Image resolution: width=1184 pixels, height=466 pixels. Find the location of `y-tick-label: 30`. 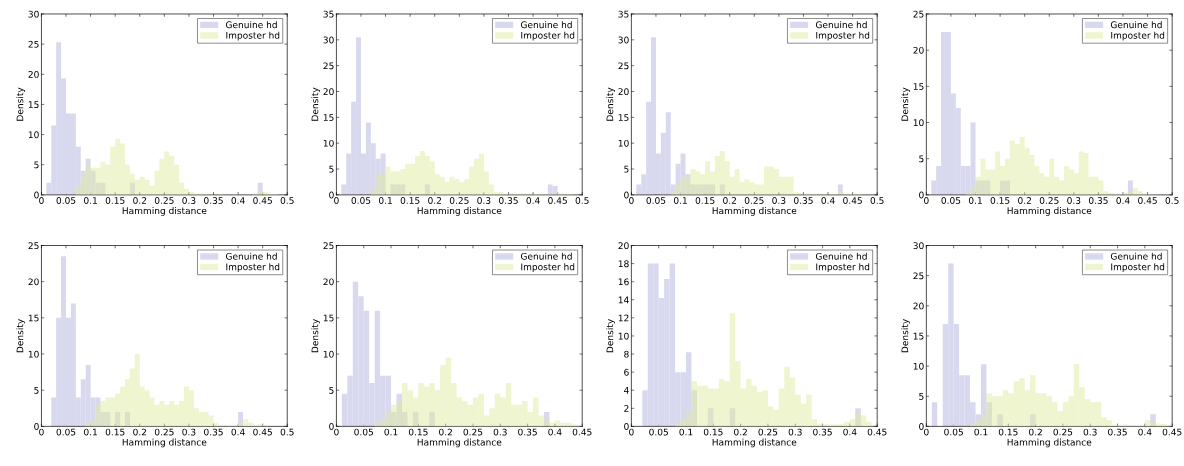

y-tick-label: 30 is located at coordinates (328, 40).